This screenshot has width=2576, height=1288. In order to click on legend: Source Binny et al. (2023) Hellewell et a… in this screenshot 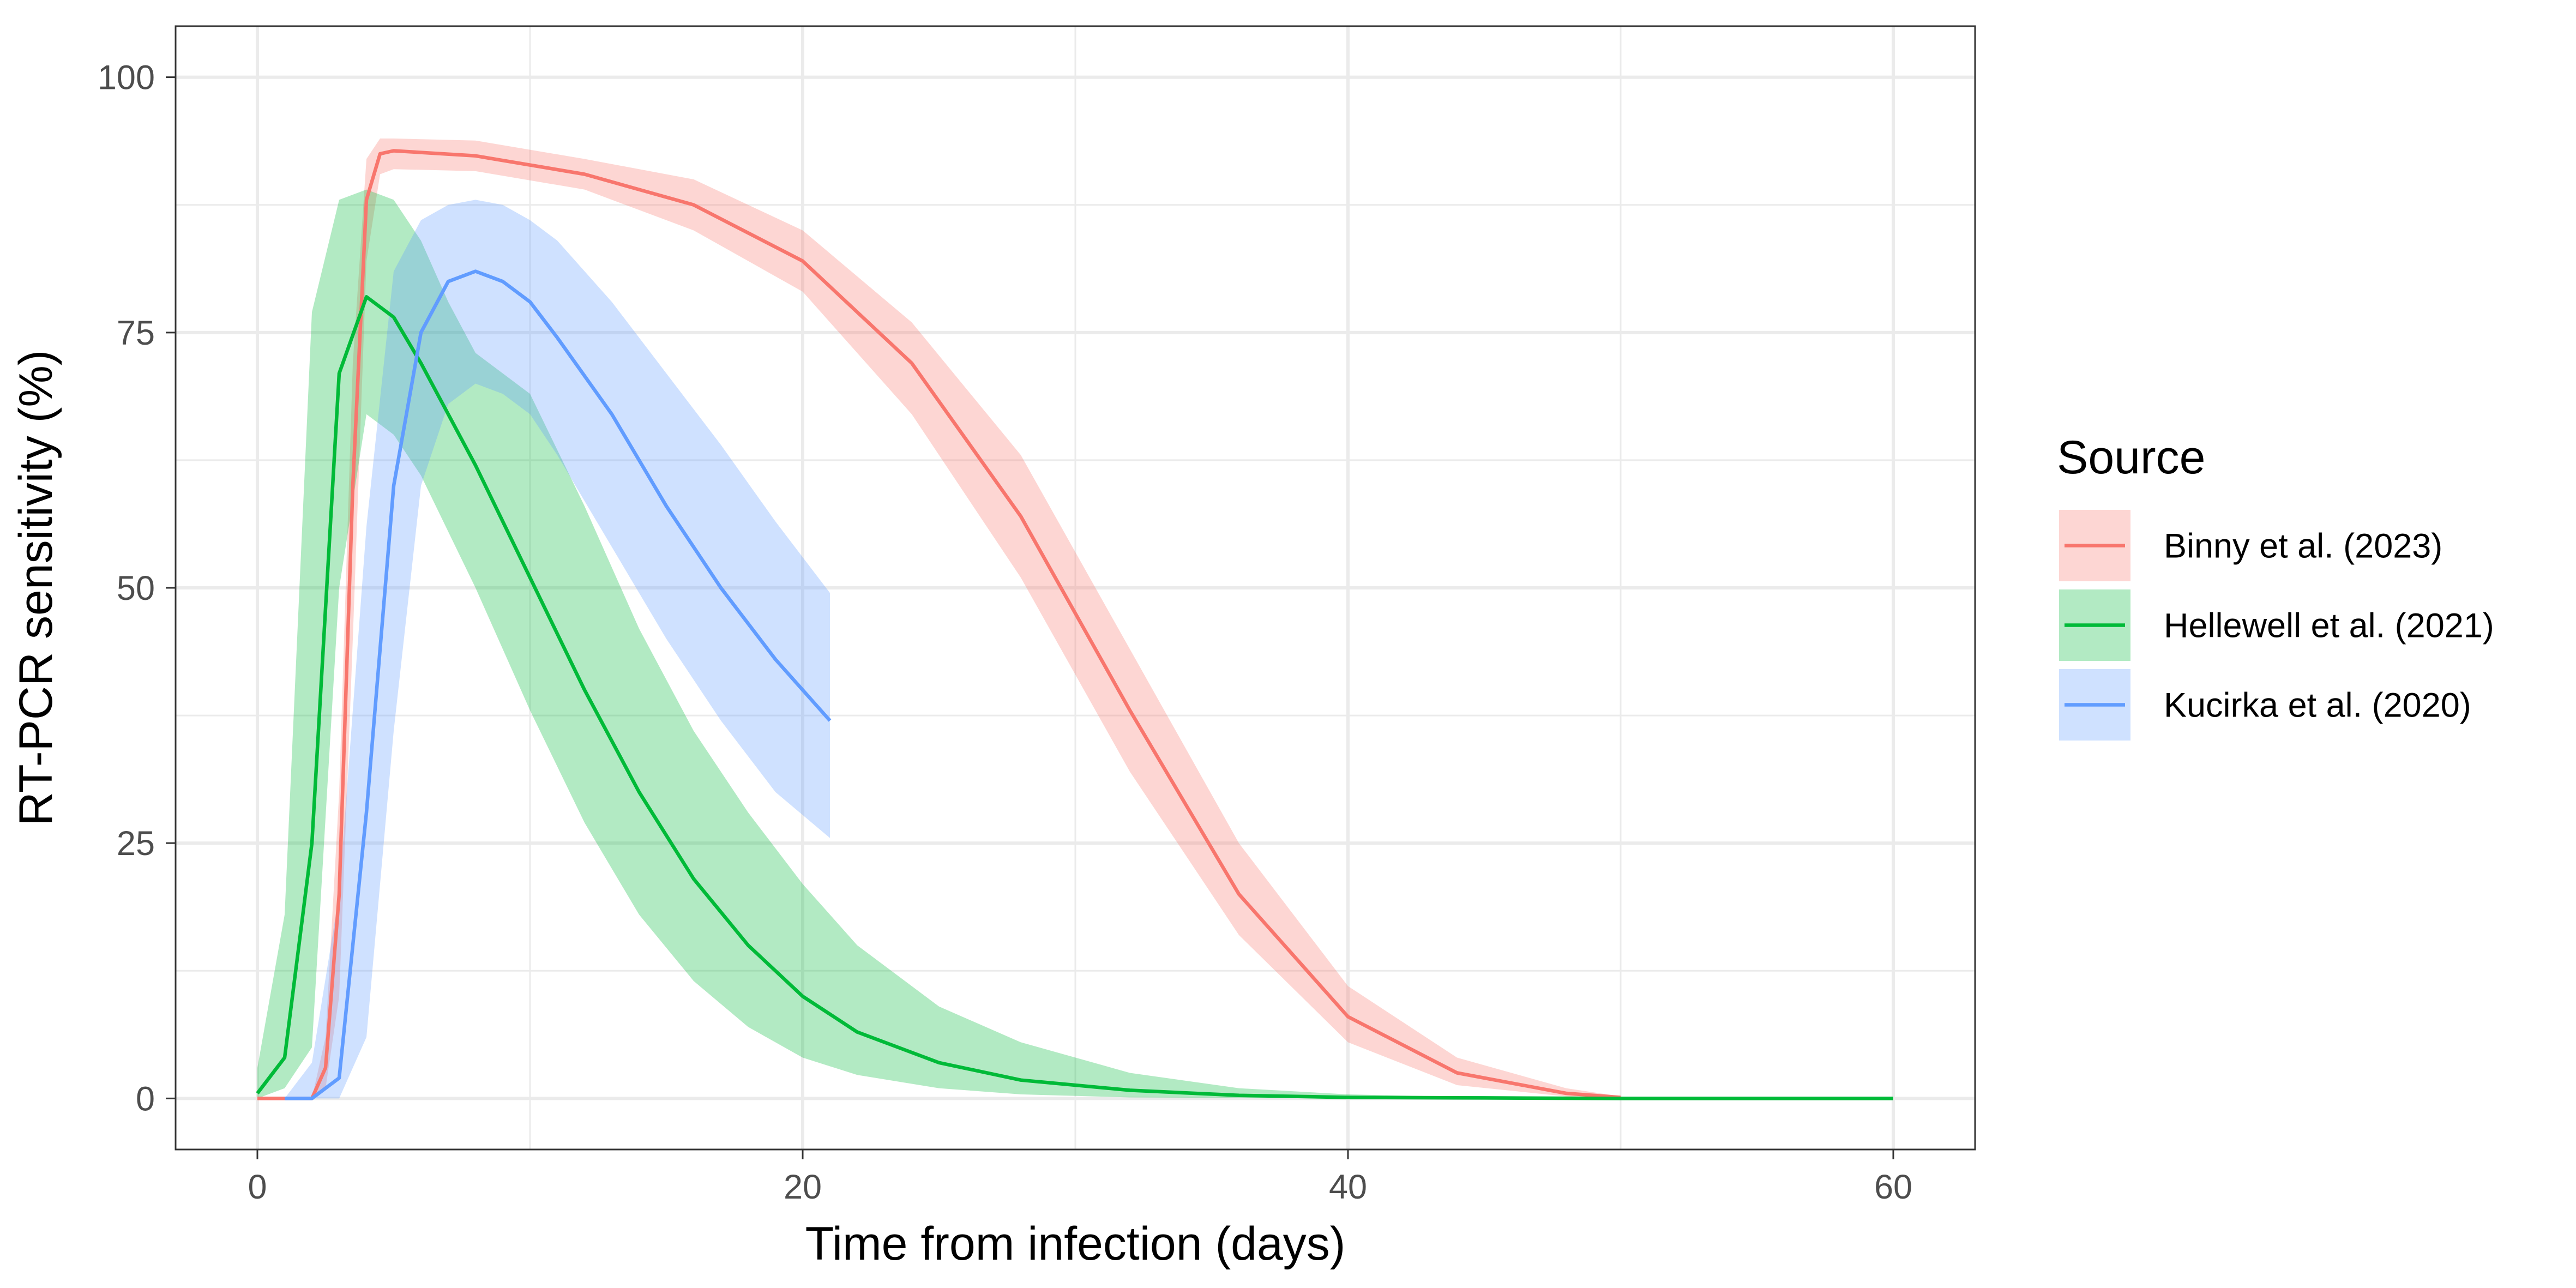, I will do `click(2275, 586)`.